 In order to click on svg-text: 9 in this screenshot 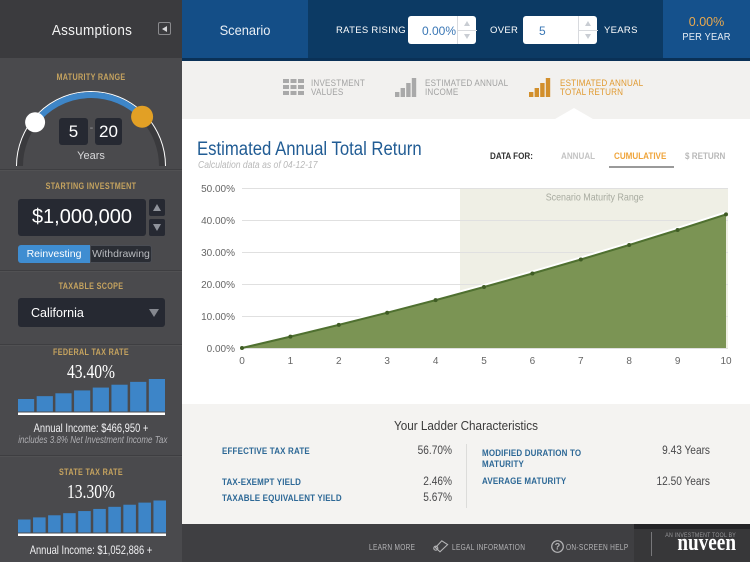, I will do `click(678, 361)`.